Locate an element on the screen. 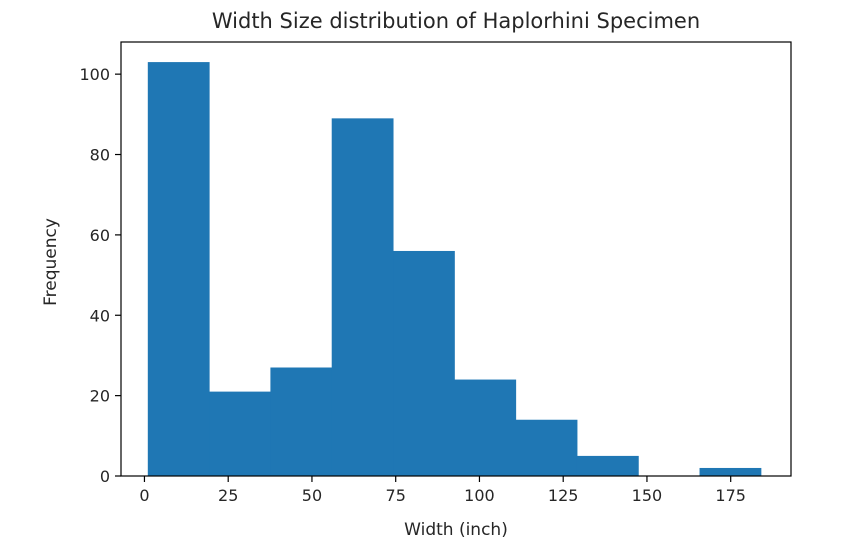 The height and width of the screenshot is (556, 856). x-tick-label: 100 is located at coordinates (479, 495).